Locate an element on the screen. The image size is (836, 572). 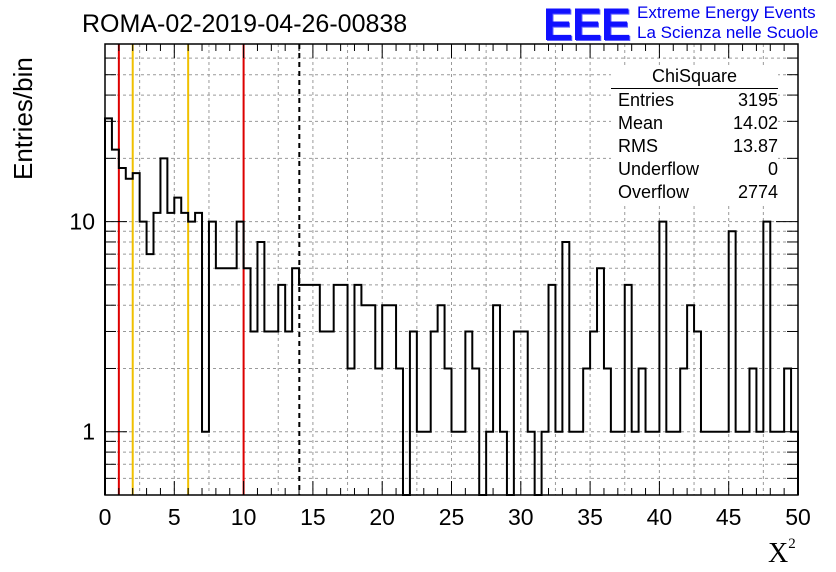
x-tick-label: 35 is located at coordinates (590, 517).